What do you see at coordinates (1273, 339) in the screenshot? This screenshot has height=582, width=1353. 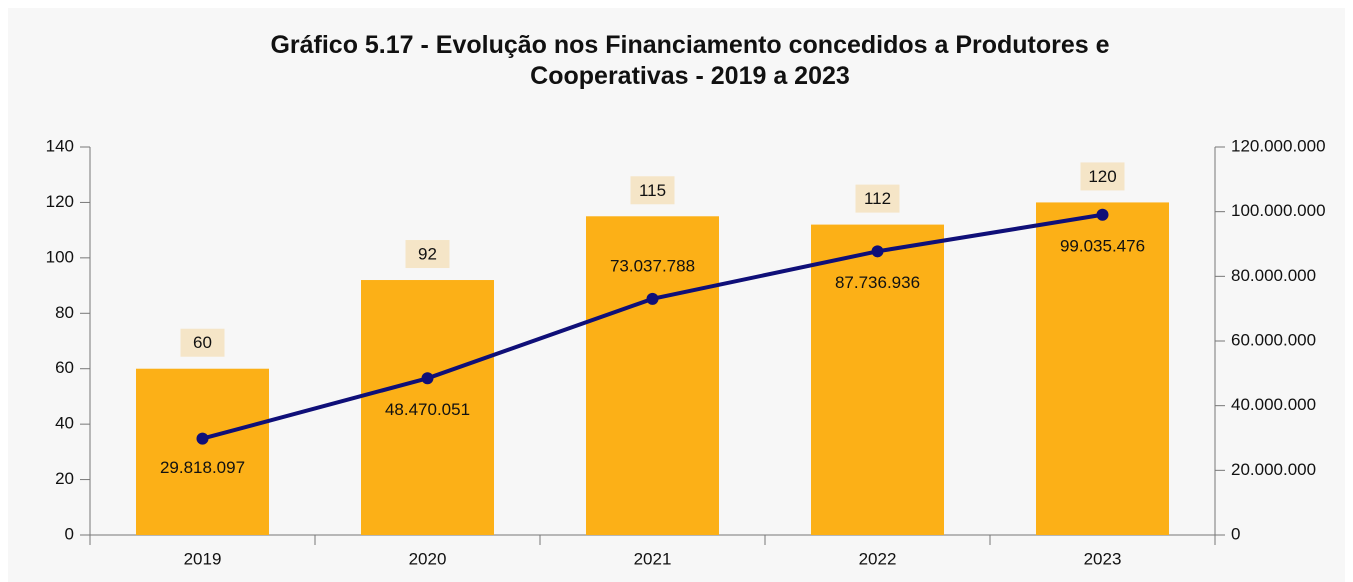 I see `y2-tick-label: 60.000.000` at bounding box center [1273, 339].